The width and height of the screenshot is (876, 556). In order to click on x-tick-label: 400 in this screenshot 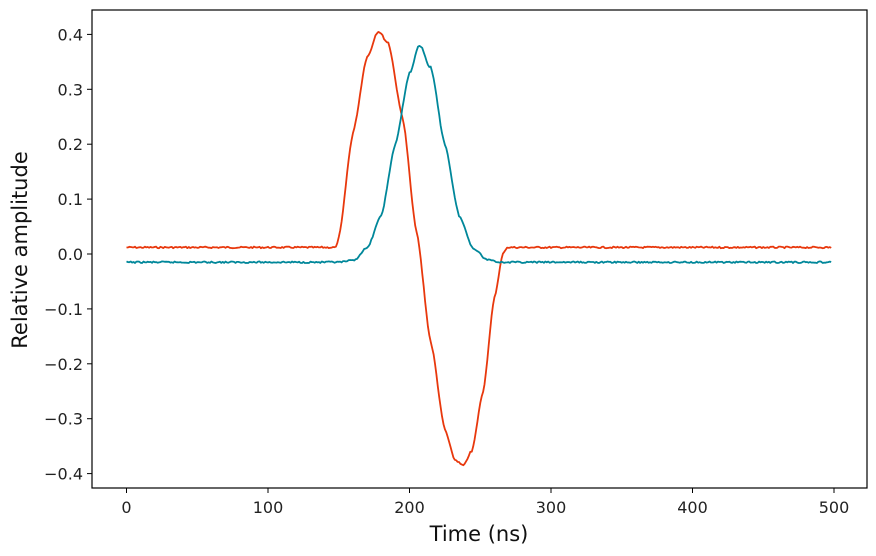, I will do `click(692, 507)`.